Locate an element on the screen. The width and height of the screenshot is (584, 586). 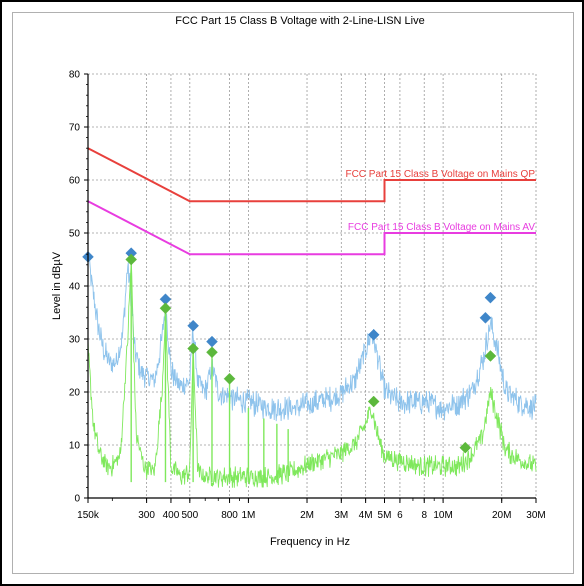
y-tick-label: 50 is located at coordinates (75, 234).